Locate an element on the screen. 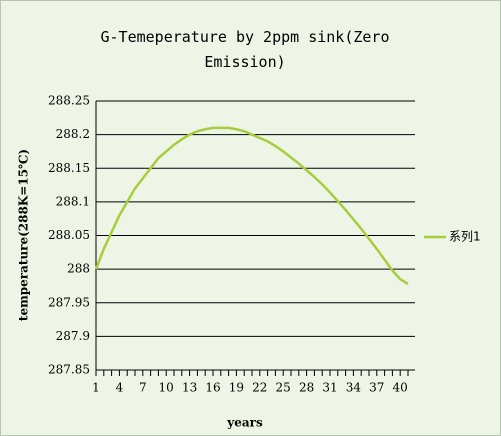 This screenshot has height=436, width=501. y-tick-label: 287.95 is located at coordinates (69, 302).